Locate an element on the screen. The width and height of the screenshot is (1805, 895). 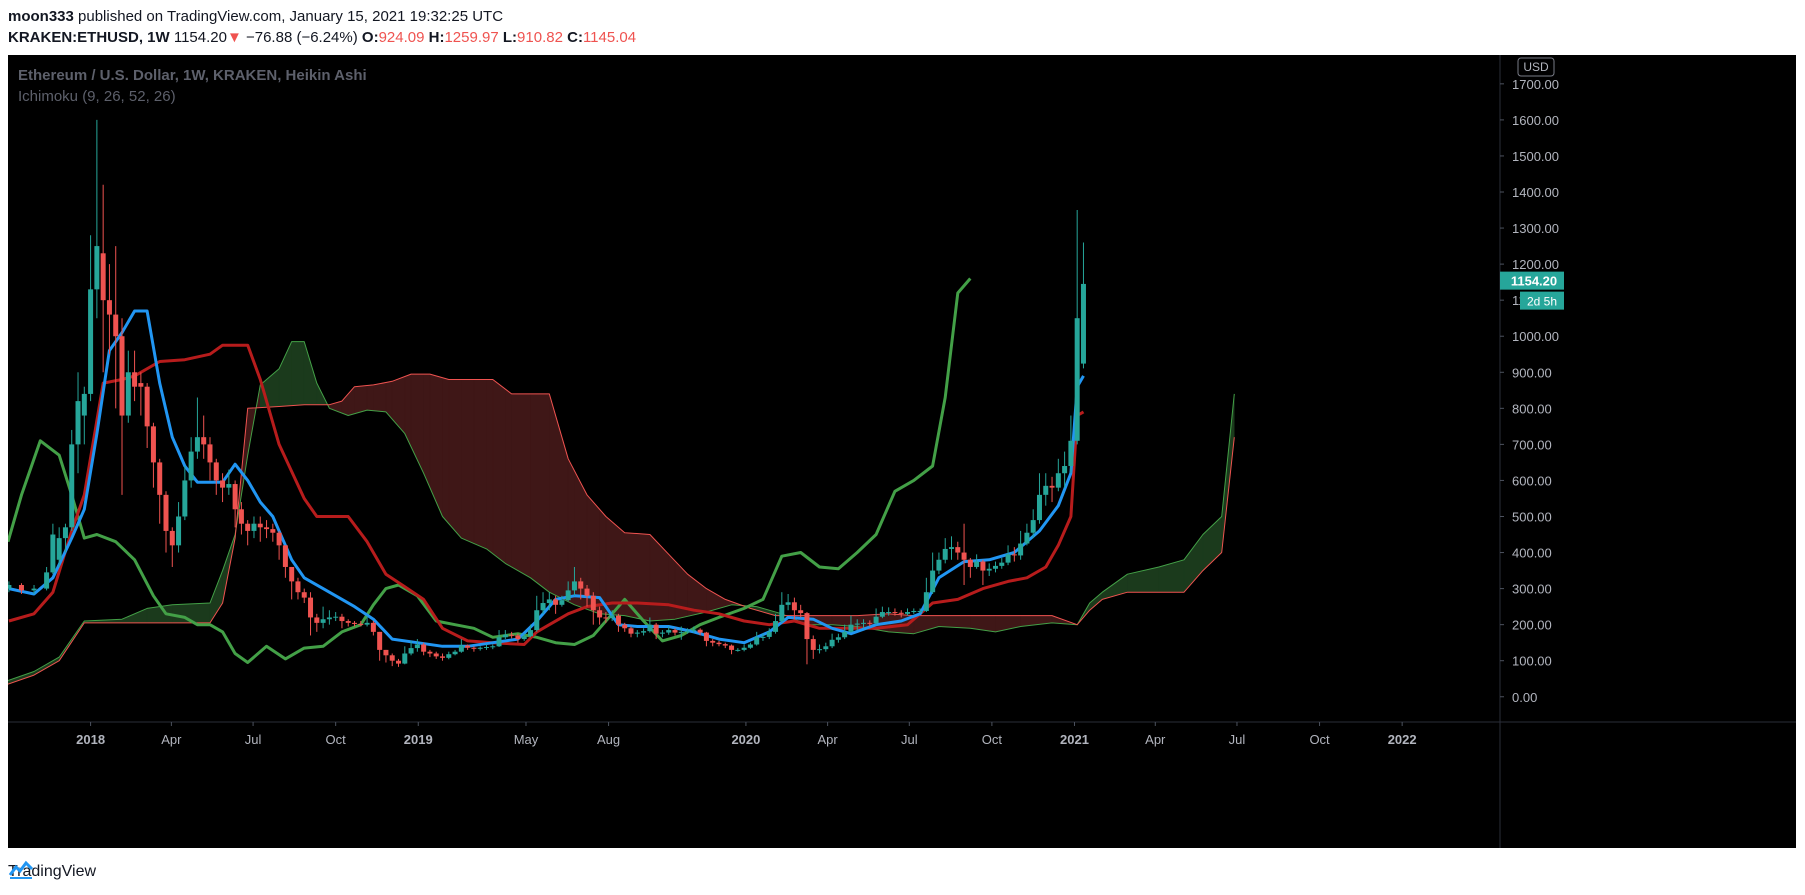
time-tick-label: 2020 is located at coordinates (745, 739).